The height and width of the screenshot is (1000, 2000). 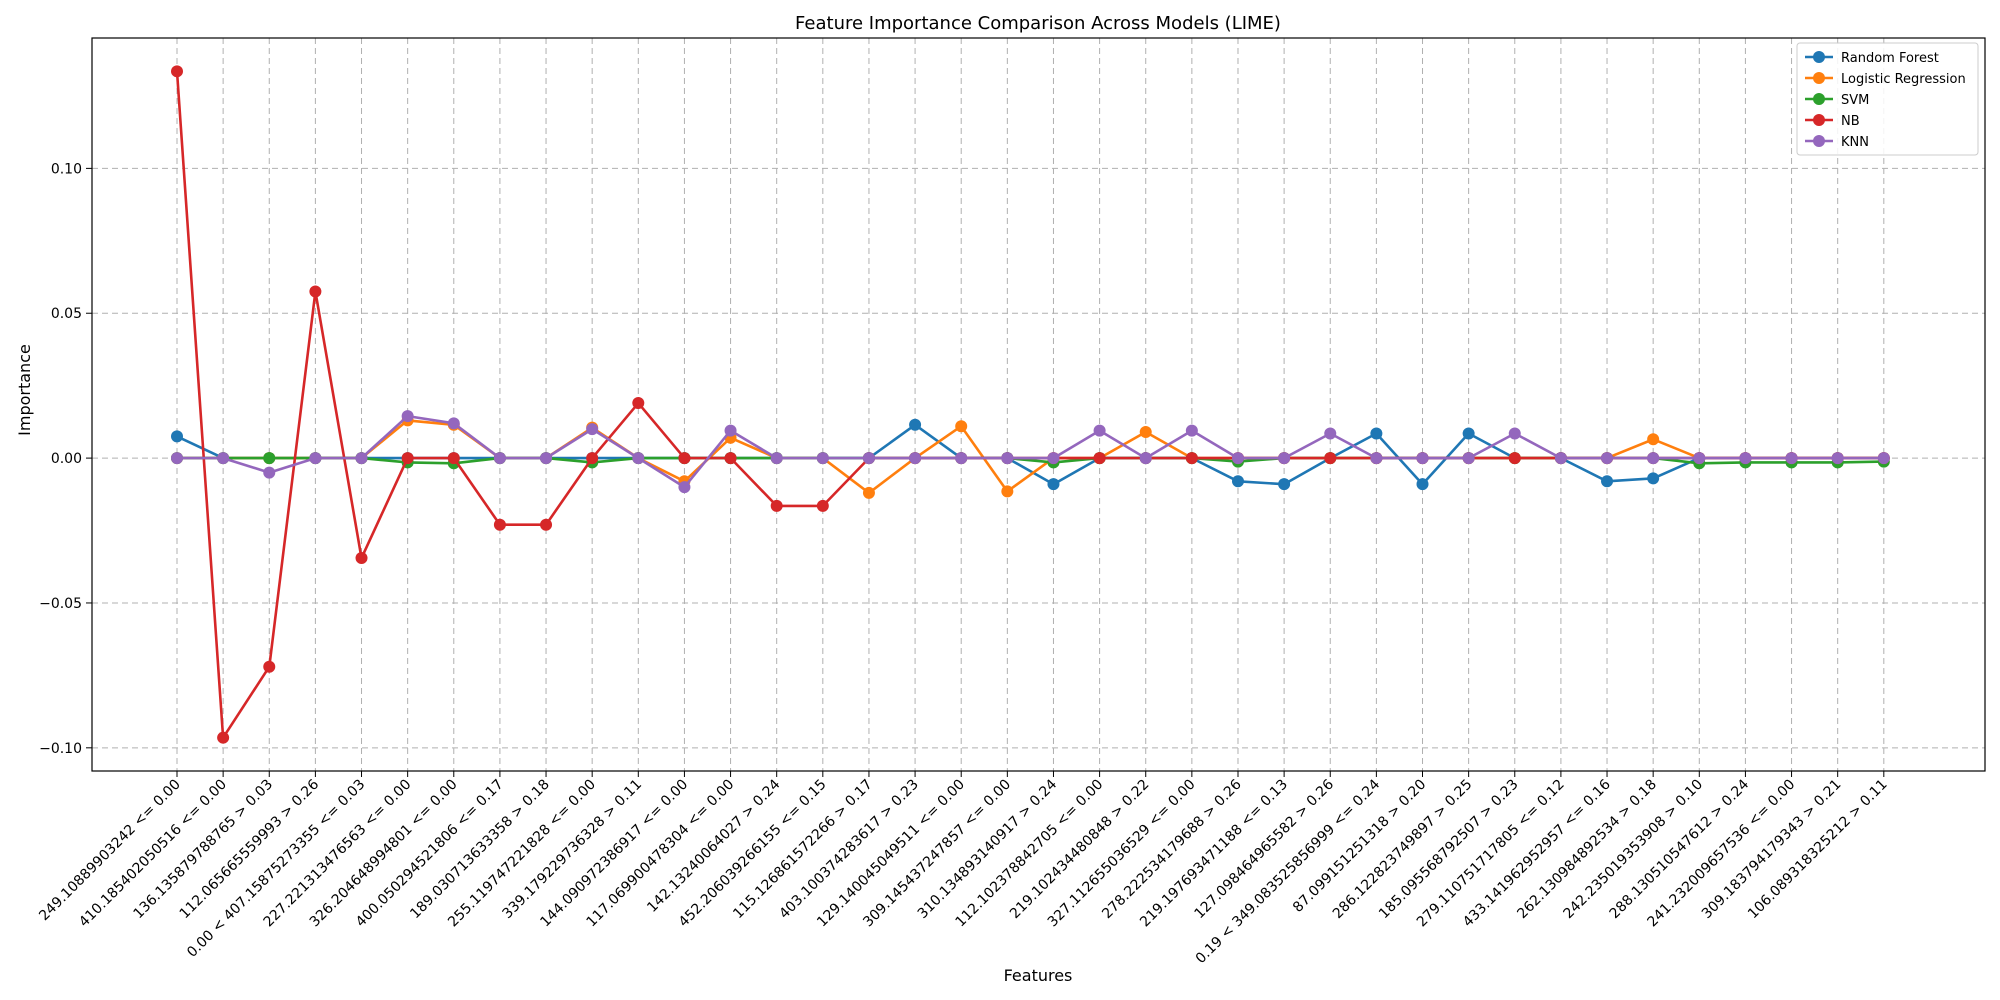 What do you see at coordinates (66, 169) in the screenshot?
I see `y-tick-label: 0.10` at bounding box center [66, 169].